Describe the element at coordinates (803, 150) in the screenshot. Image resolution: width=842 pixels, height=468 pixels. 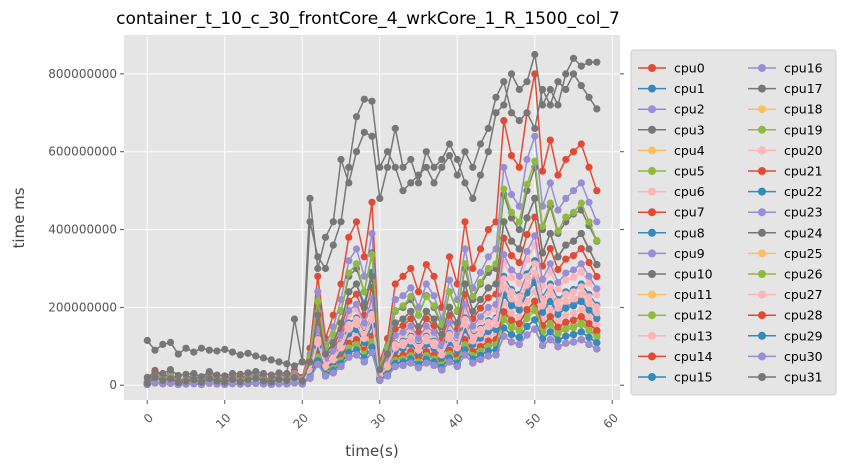
I see `legend-label: cpu20` at that location.